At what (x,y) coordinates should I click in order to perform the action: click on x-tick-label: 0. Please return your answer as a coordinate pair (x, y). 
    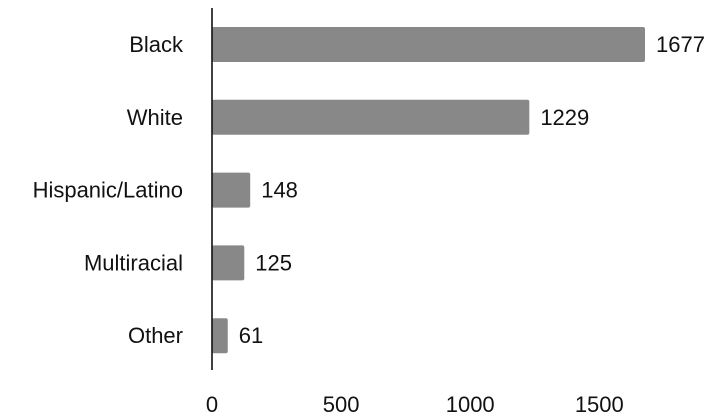
    Looking at the image, I should click on (212, 404).